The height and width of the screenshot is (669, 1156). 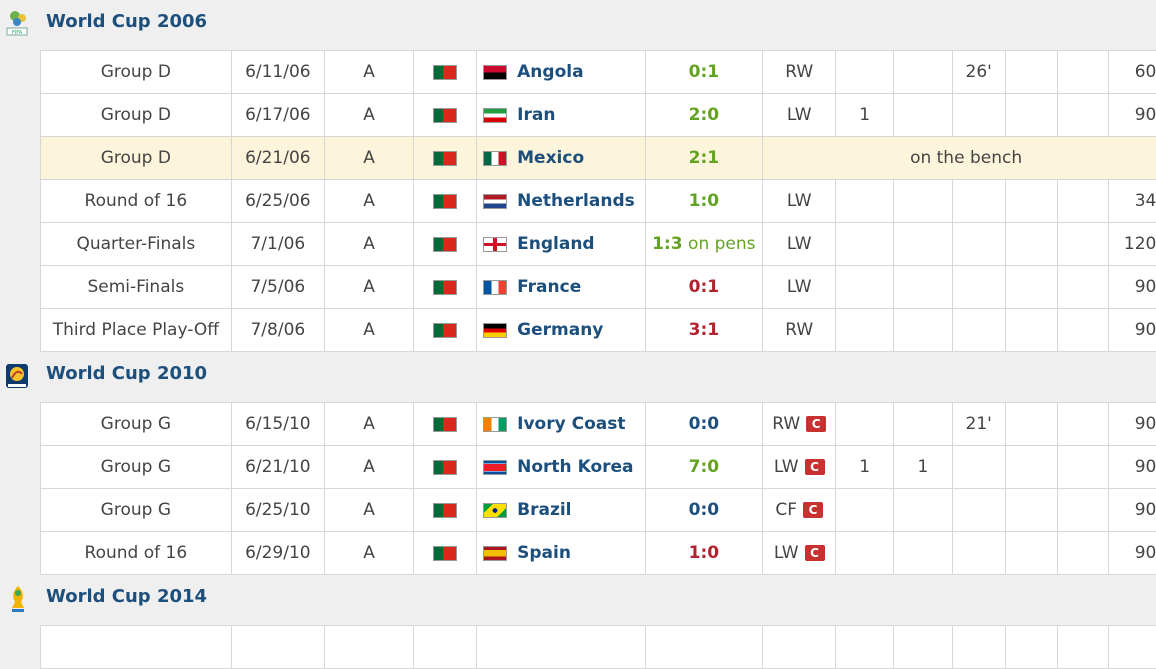 I want to click on stage-cell: Round of 16, so click(x=136, y=201).